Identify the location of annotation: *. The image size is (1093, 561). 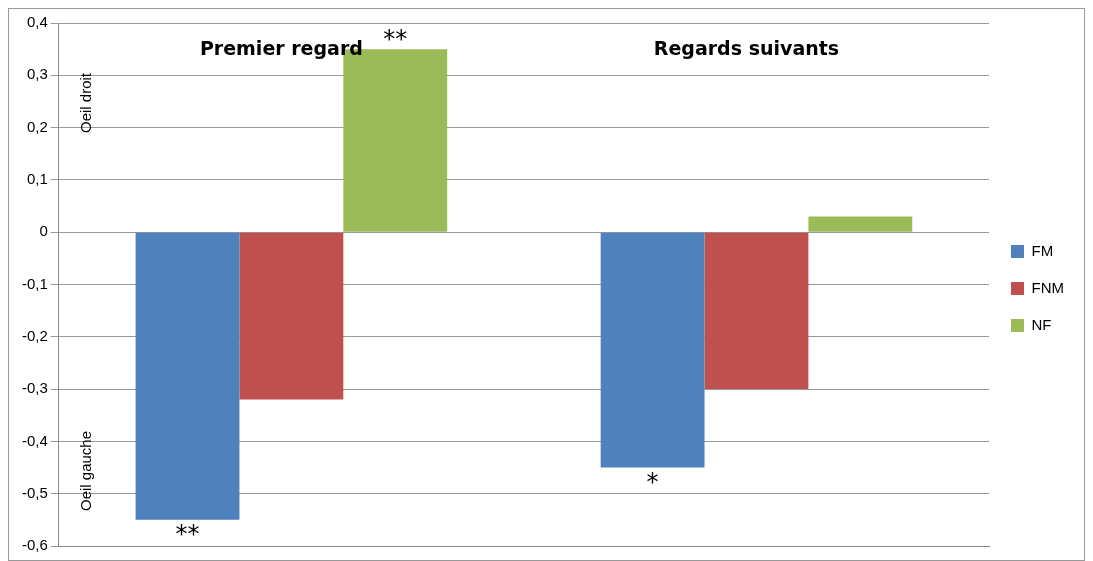
(652, 481).